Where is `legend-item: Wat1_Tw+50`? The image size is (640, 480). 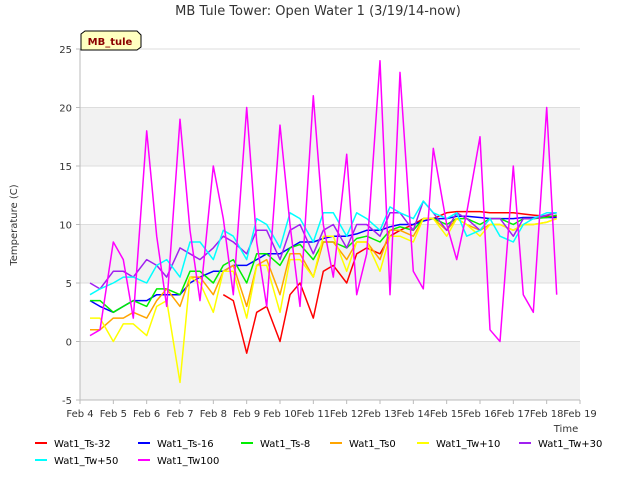
legend-item: Wat1_Tw+50 is located at coordinates (76, 461).